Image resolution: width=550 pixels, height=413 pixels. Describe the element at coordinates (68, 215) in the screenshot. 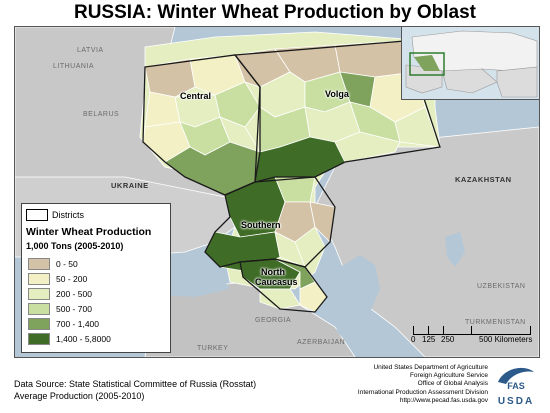

I see `legend-districts-label: Districts` at that location.